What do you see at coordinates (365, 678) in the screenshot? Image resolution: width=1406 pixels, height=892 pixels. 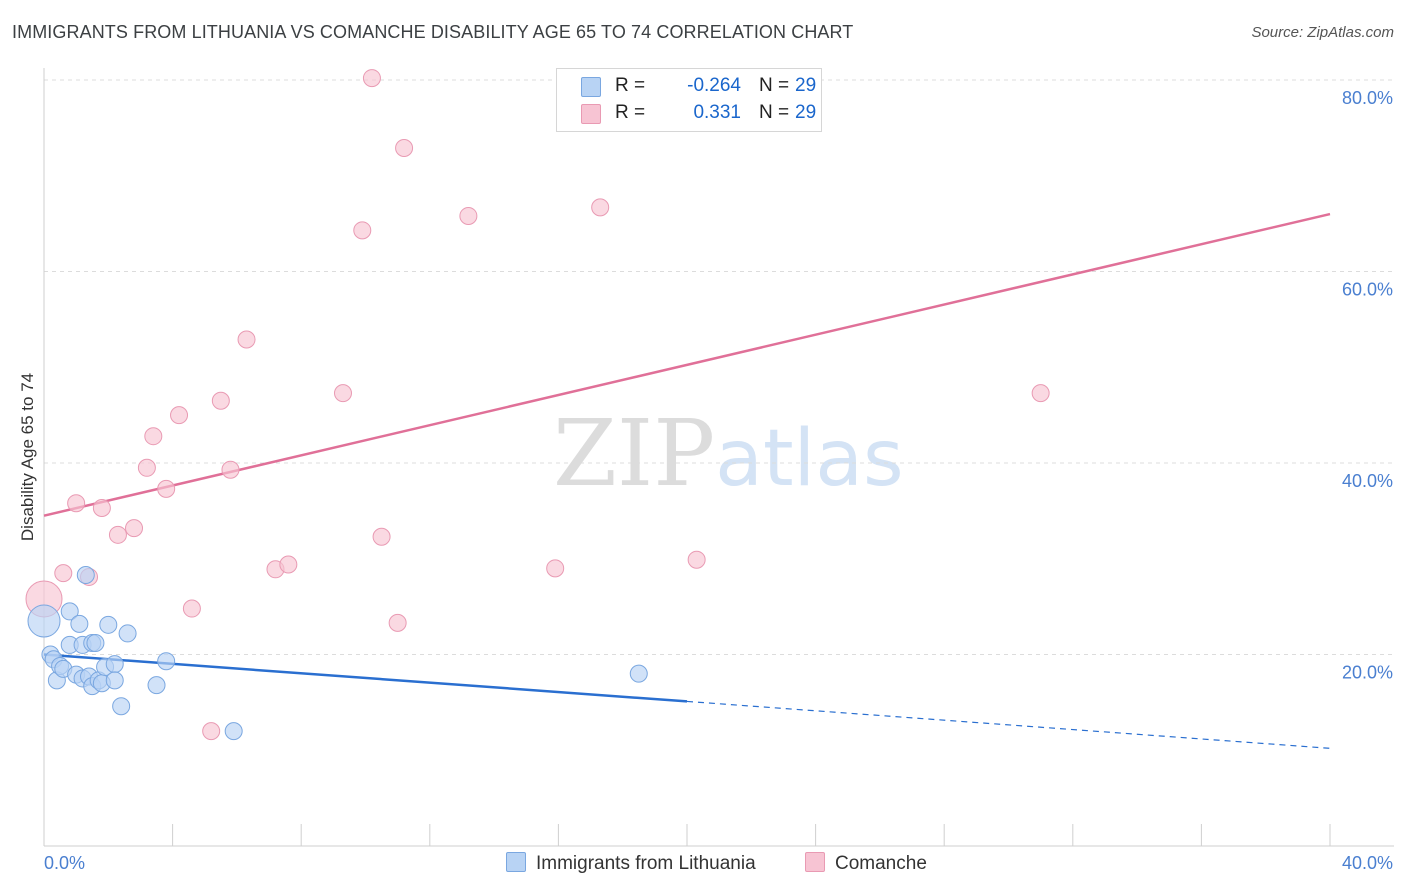 I see `lithuania-trend-line` at bounding box center [365, 678].